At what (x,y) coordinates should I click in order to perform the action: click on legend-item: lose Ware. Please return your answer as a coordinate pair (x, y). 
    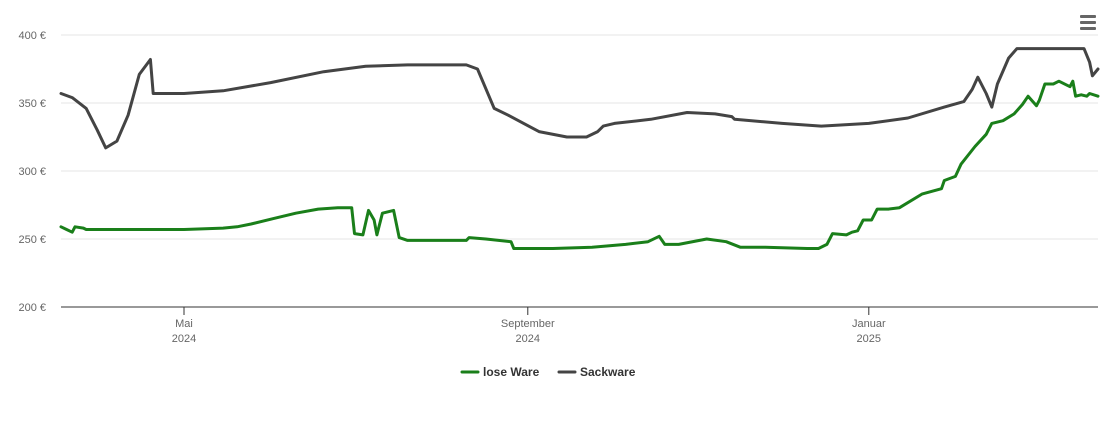
    Looking at the image, I should click on (500, 372).